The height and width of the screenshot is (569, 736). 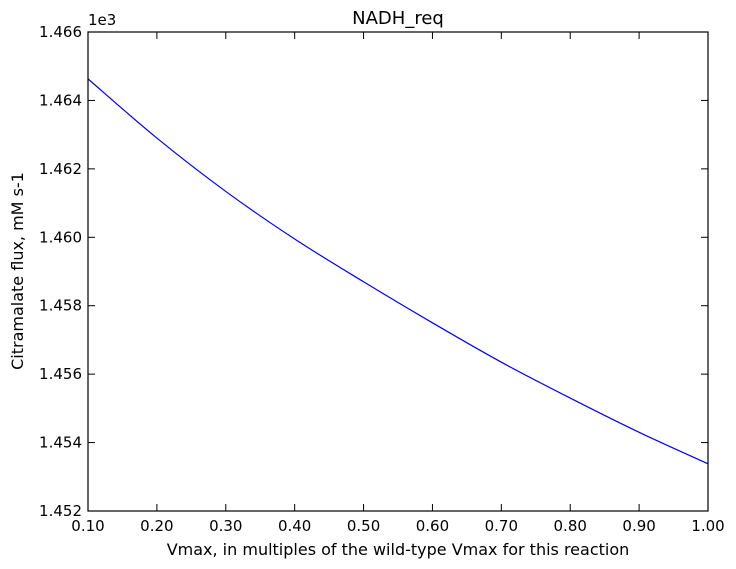 I want to click on y-tick-label: 1.466, so click(x=60, y=32).